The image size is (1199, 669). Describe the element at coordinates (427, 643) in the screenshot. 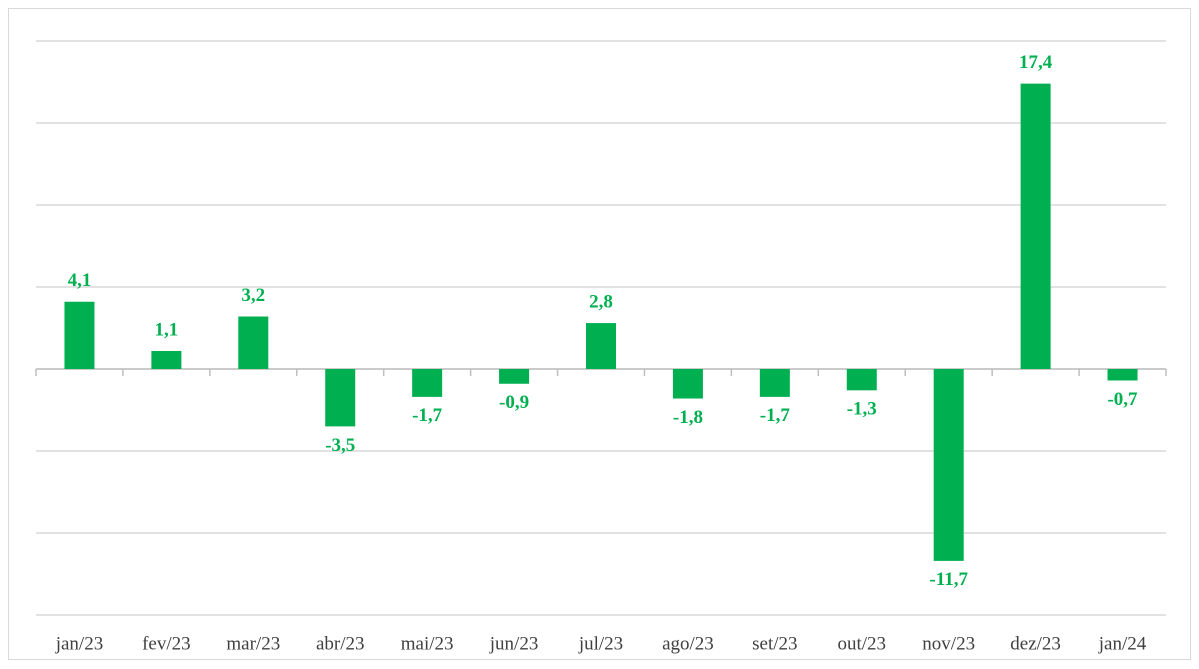

I see `x-tick-label: mai/23` at that location.